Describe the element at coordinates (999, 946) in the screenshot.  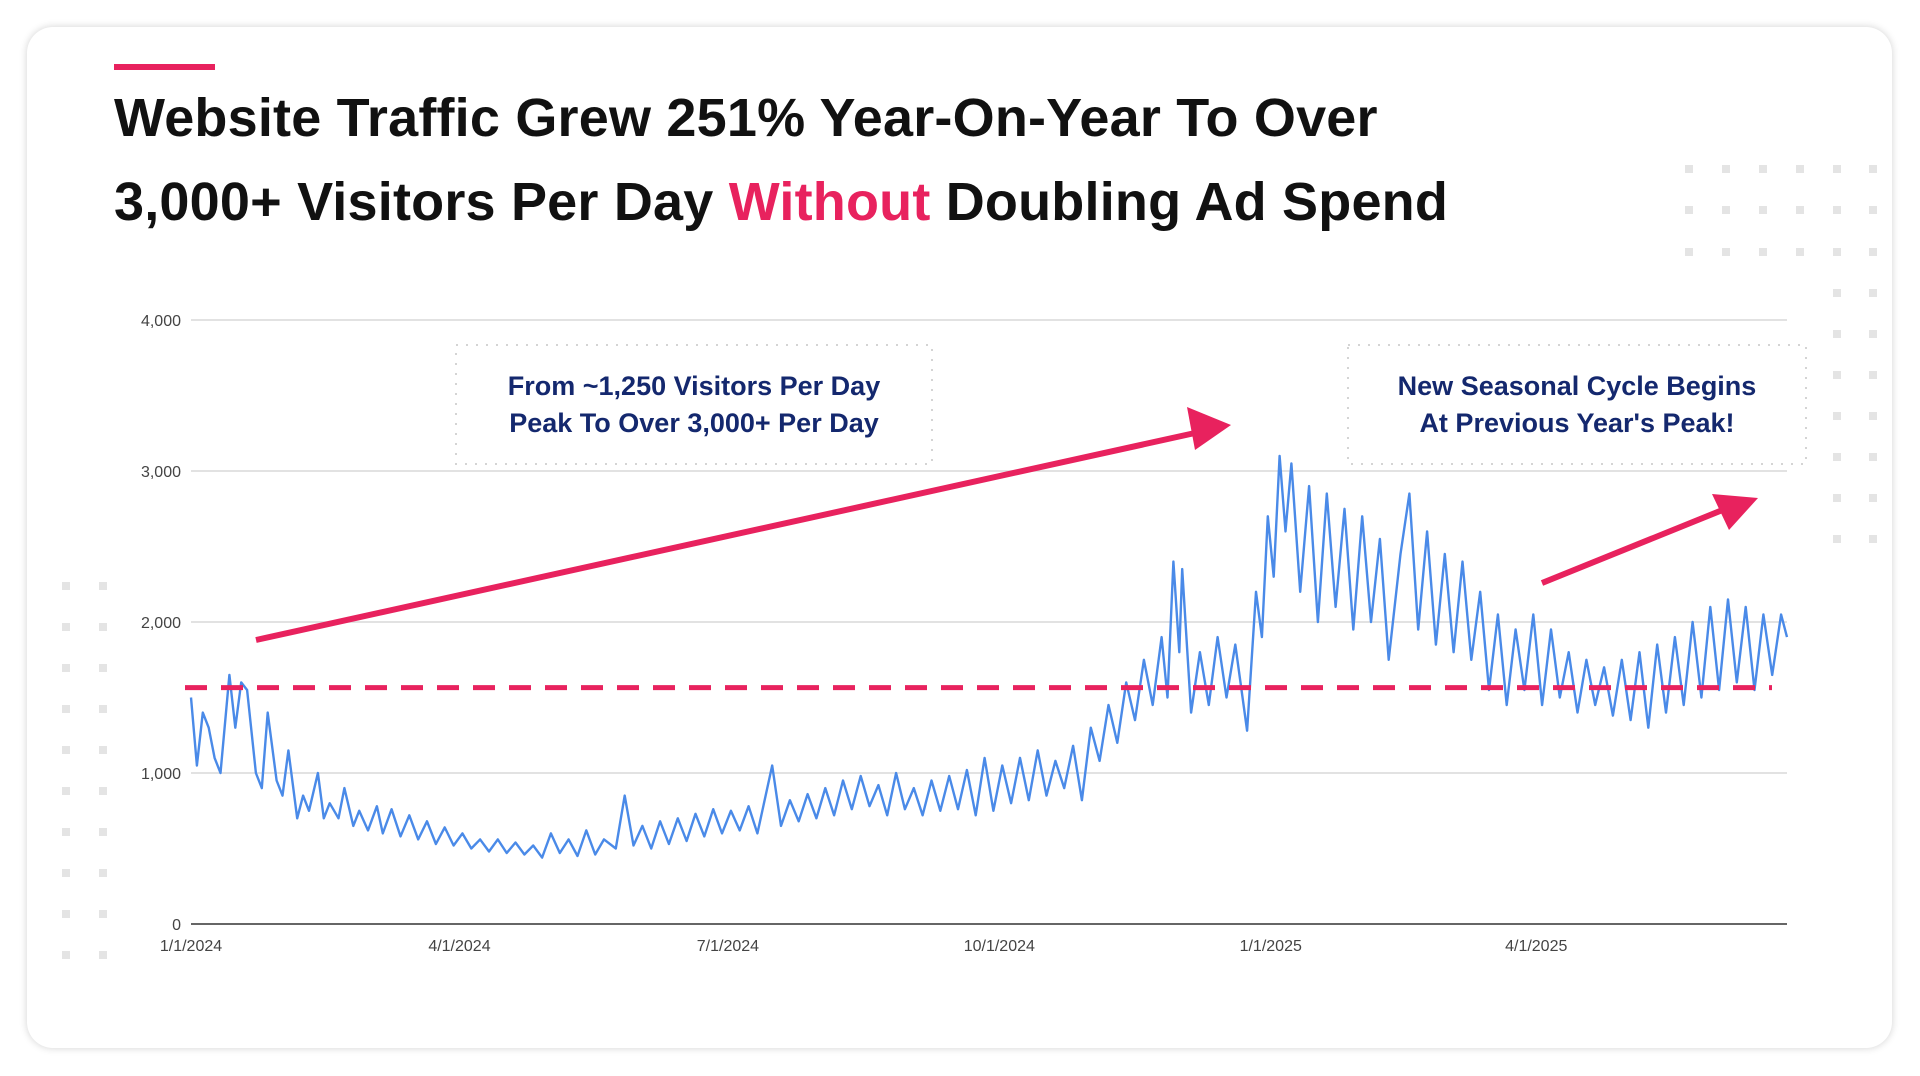
I see `x-tick-label: 10/1/2024` at that location.